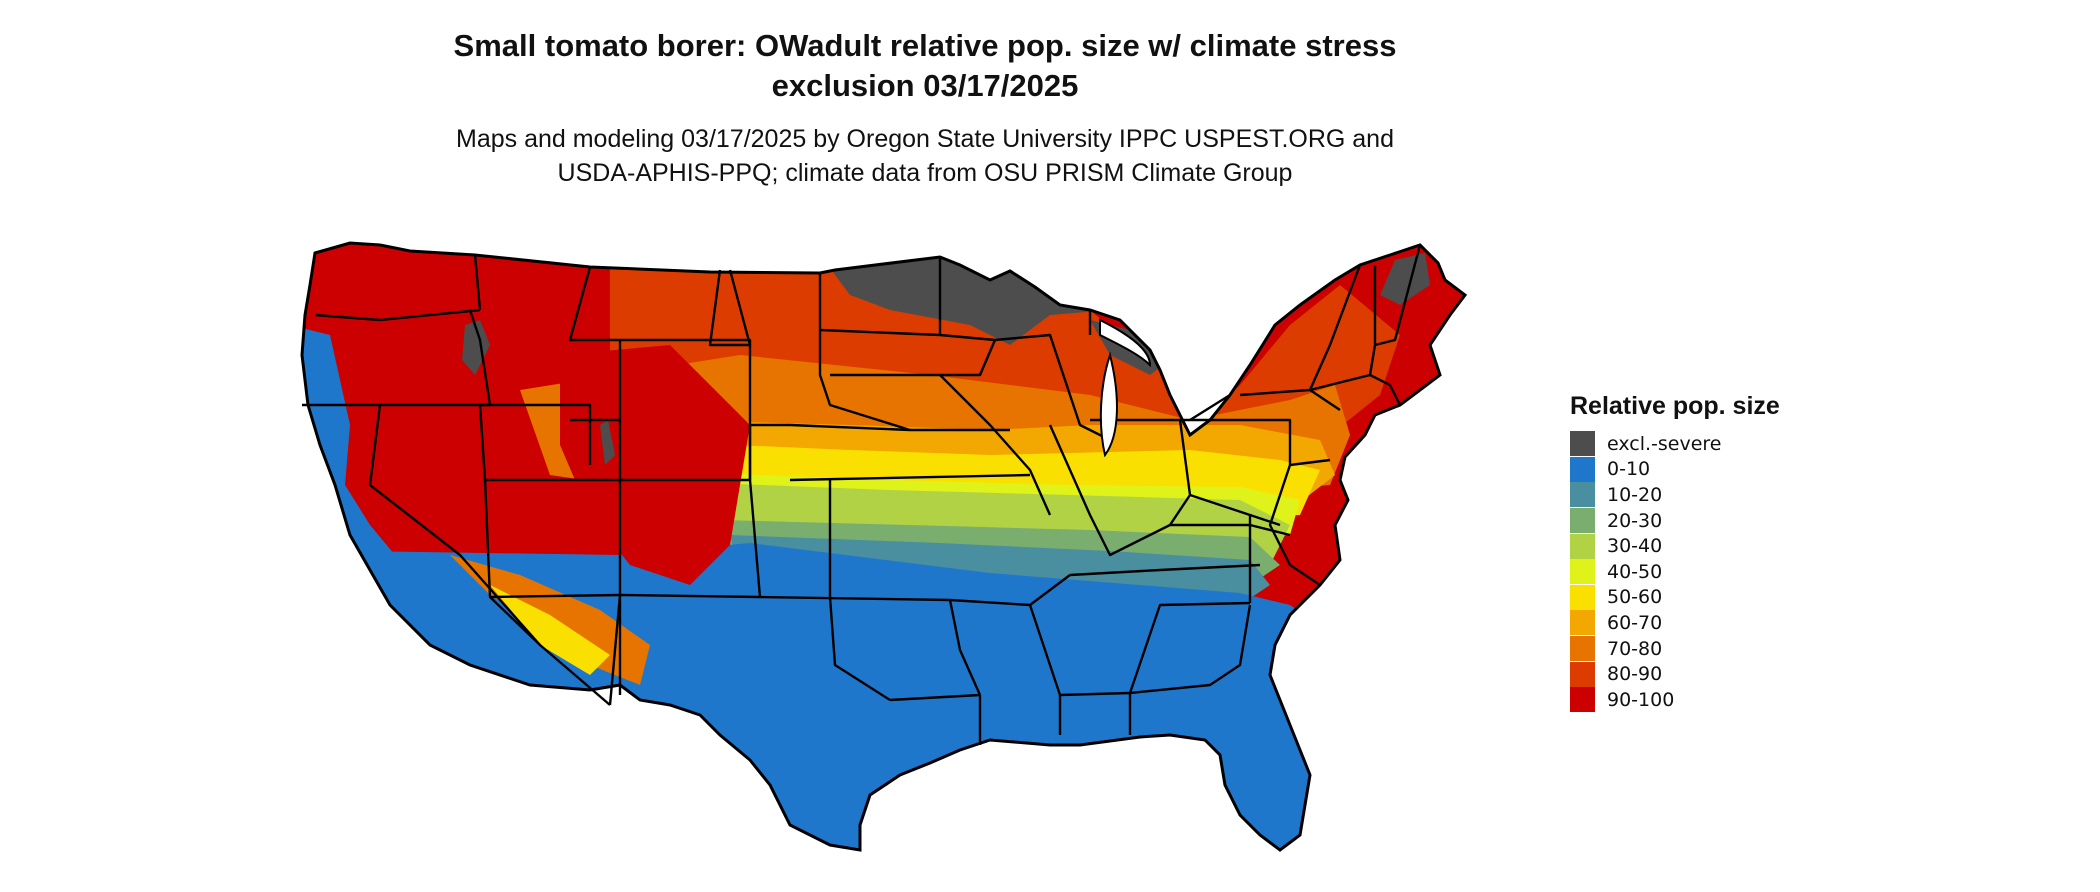 Image resolution: width=2100 pixels, height=892 pixels. Describe the element at coordinates (1675, 469) in the screenshot. I see `legend-item: 0-10` at that location.